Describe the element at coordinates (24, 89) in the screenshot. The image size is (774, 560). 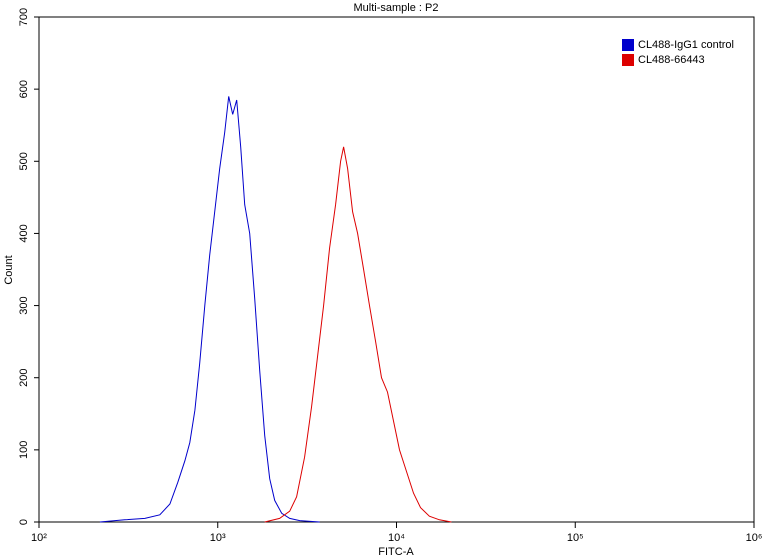
I see `y-tick-label: 600` at that location.